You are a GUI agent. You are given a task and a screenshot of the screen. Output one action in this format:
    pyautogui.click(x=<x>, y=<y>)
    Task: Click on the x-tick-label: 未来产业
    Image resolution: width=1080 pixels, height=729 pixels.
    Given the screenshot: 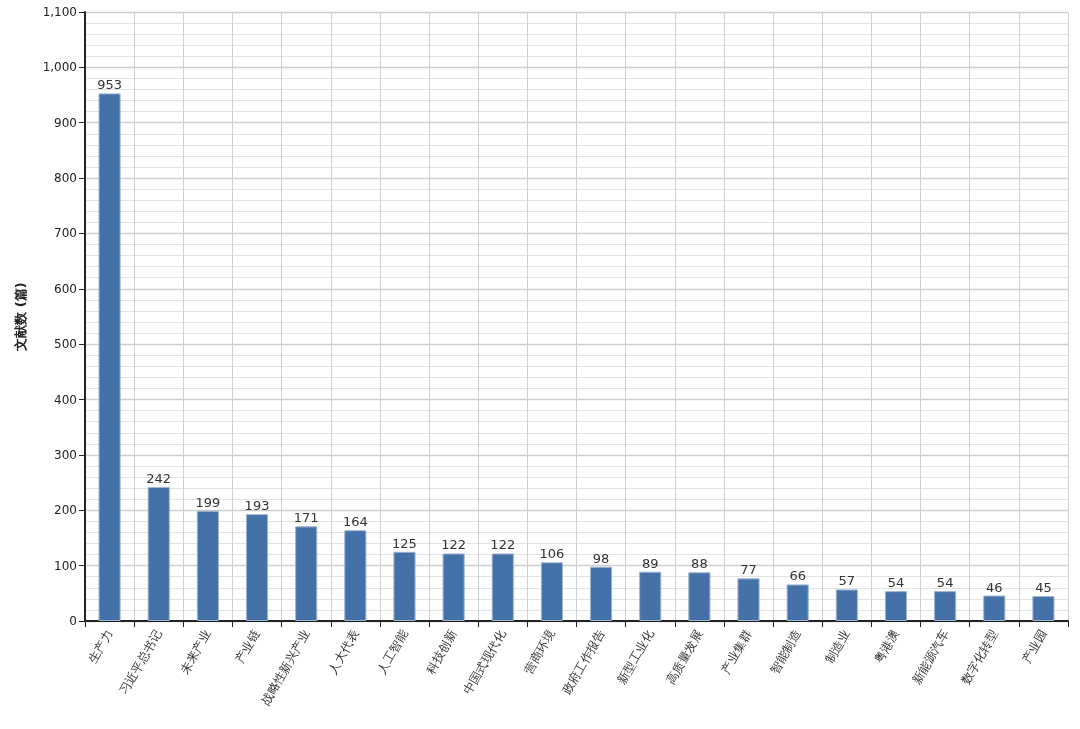 What is the action you would take?
    pyautogui.click(x=195, y=652)
    